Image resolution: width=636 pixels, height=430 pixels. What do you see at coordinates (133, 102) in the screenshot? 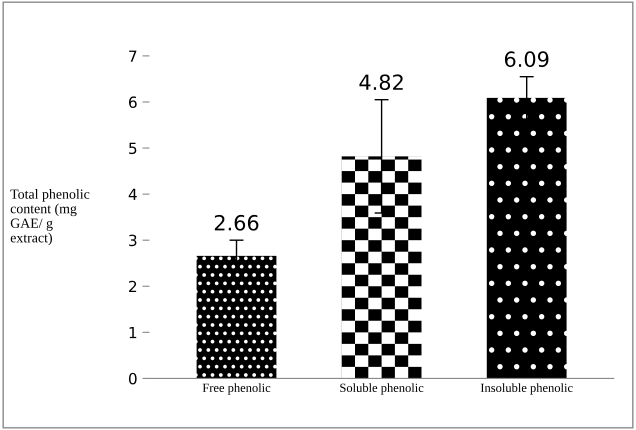
I see `y-tick-label: 6` at bounding box center [133, 102].